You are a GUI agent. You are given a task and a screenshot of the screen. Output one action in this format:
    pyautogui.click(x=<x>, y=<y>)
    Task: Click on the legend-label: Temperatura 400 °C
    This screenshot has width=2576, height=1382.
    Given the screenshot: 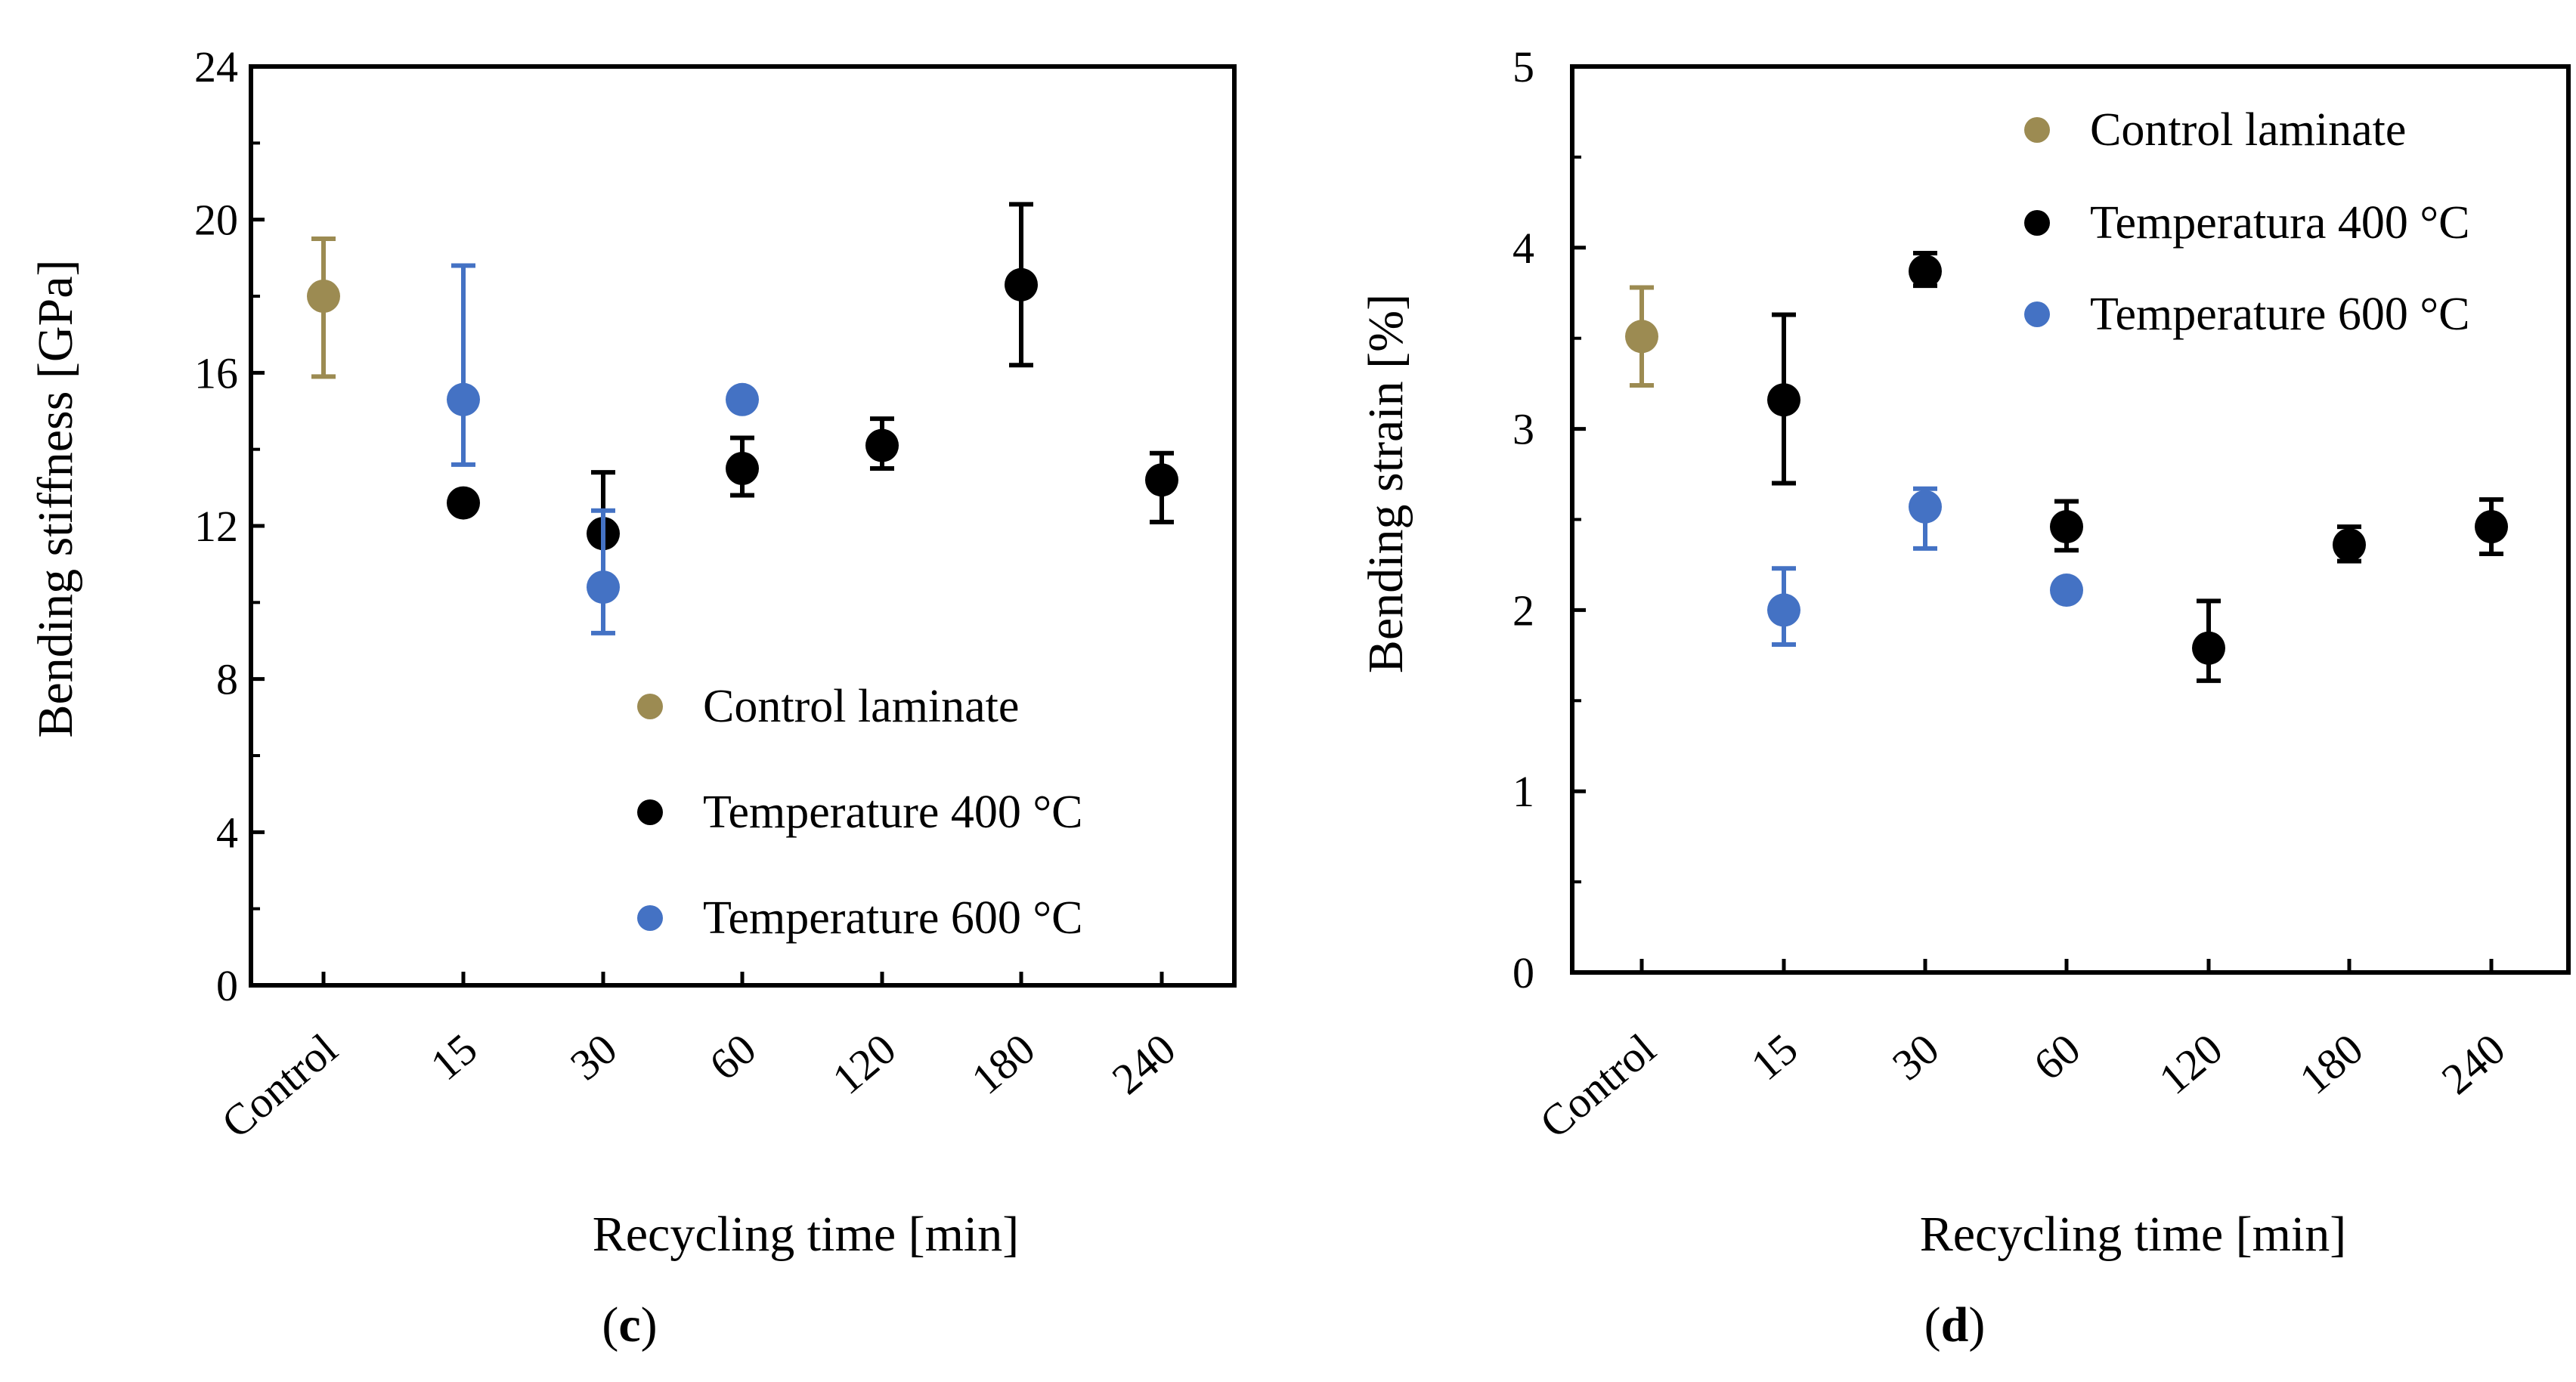 What is the action you would take?
    pyautogui.click(x=2280, y=223)
    